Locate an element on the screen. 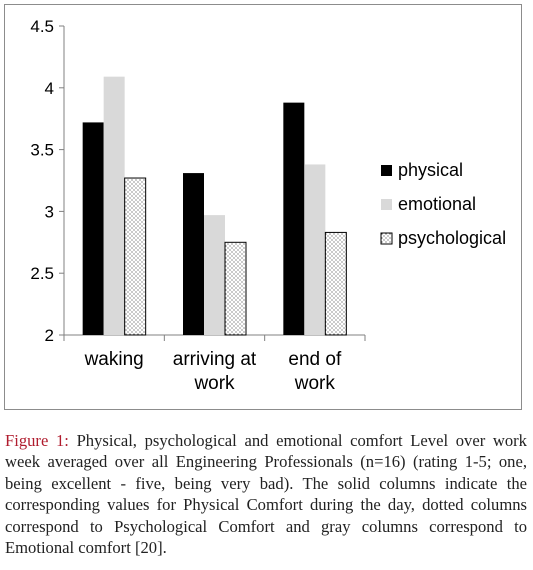 The height and width of the screenshot is (570, 533). caption-label: Figure 1: is located at coordinates (37, 440).